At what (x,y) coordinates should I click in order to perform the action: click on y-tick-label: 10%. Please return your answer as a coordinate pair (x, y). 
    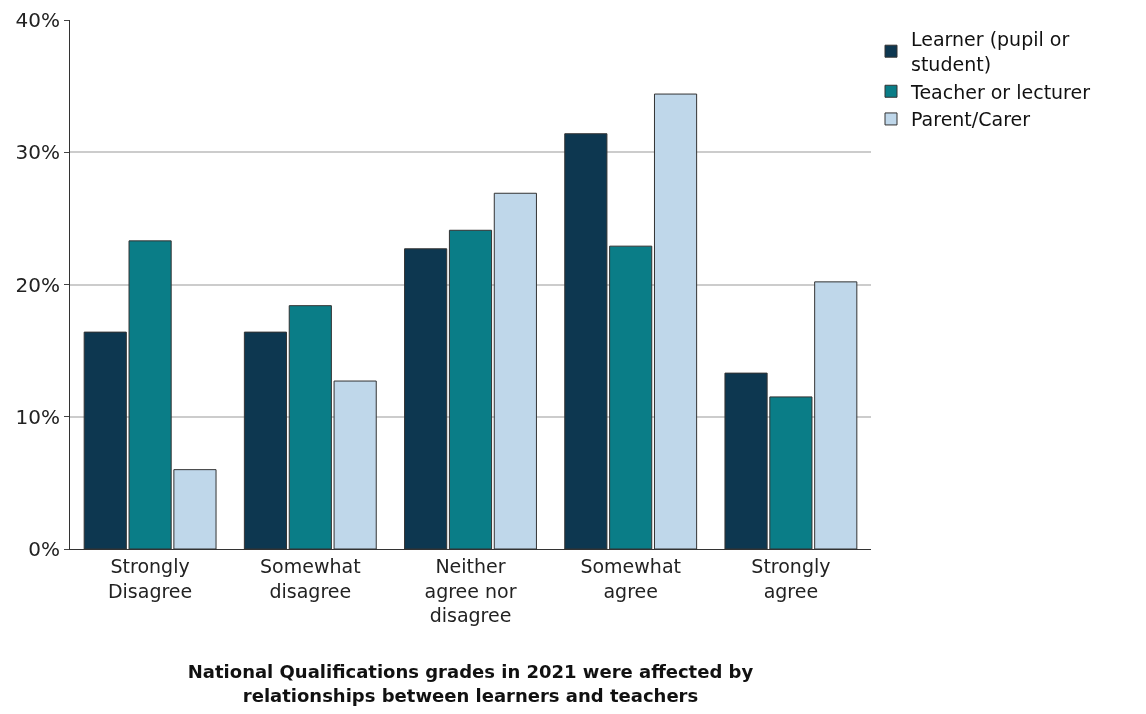
    Looking at the image, I should click on (37, 416).